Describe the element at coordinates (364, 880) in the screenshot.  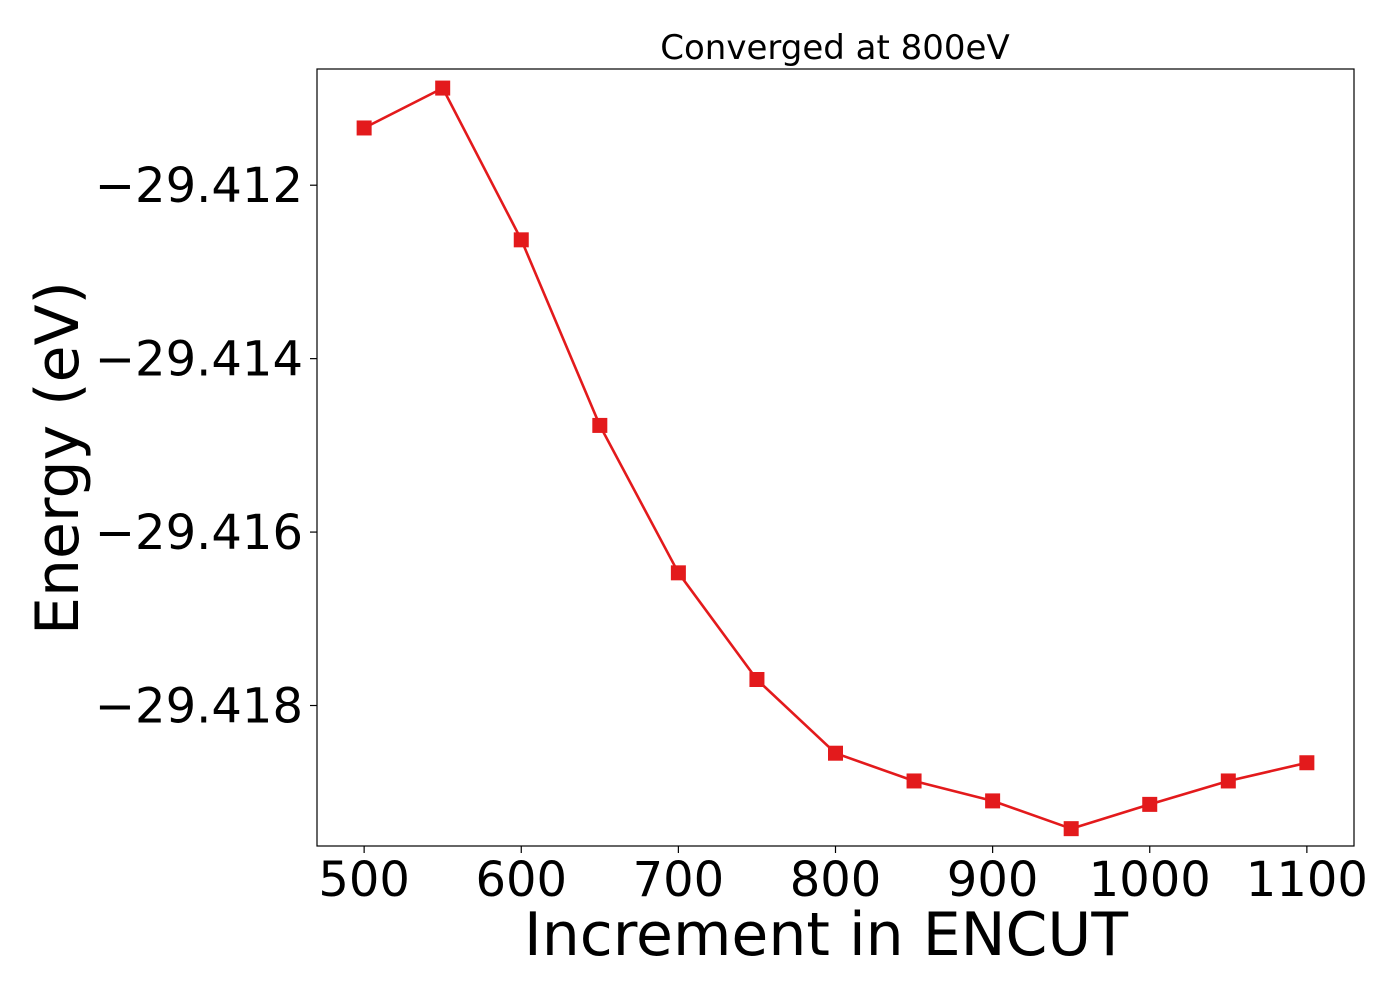
I see `x-tick-label: 500` at that location.